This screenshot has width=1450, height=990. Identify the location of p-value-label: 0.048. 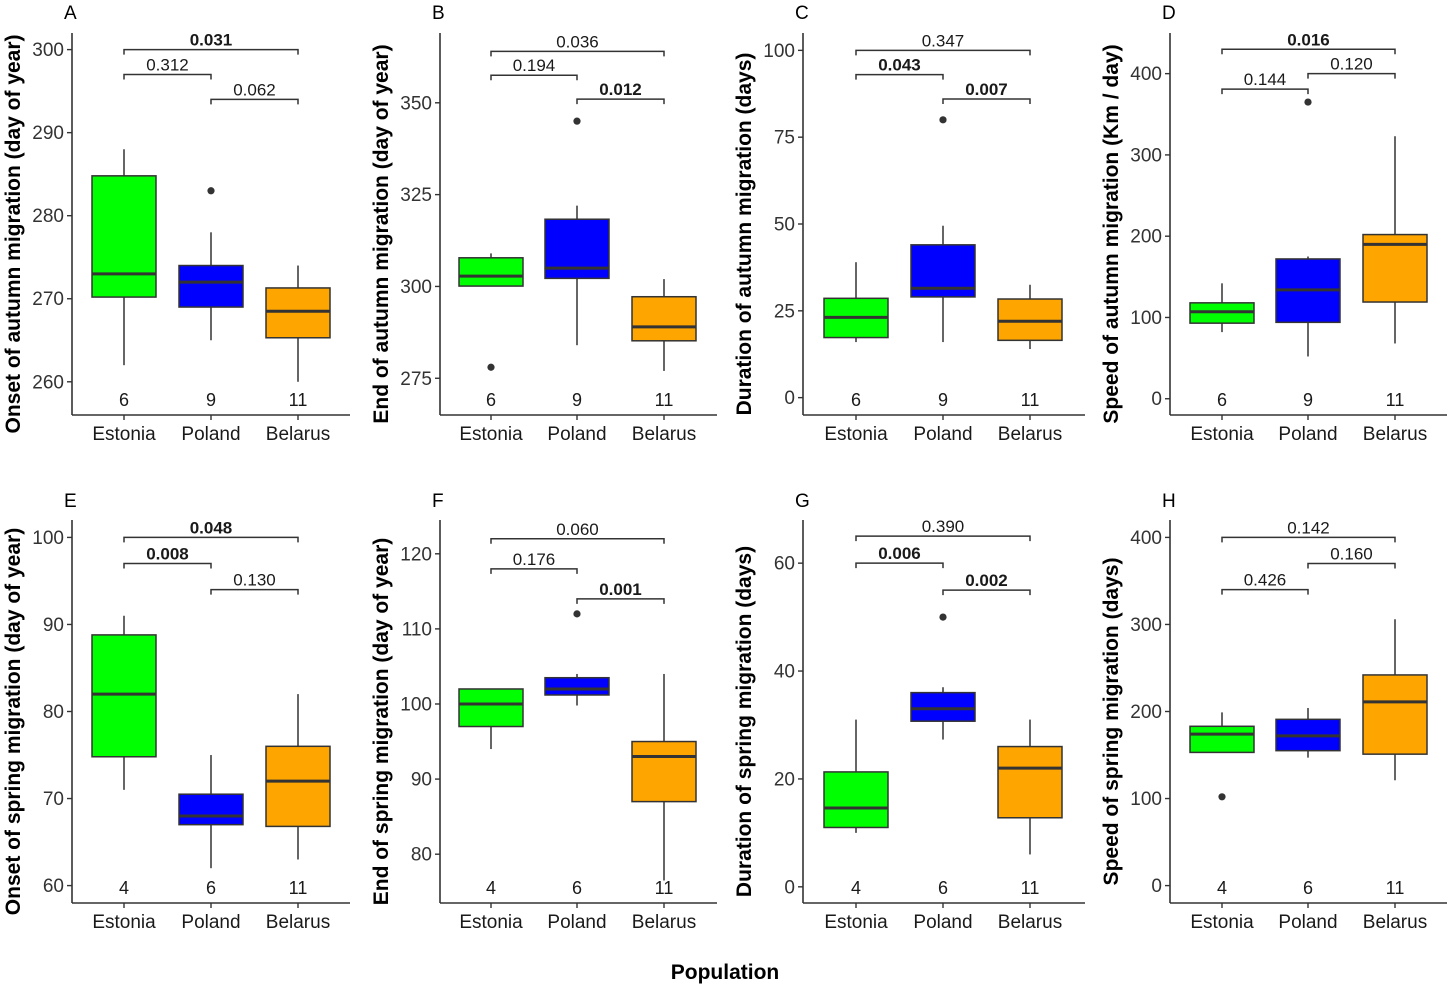
(211, 527).